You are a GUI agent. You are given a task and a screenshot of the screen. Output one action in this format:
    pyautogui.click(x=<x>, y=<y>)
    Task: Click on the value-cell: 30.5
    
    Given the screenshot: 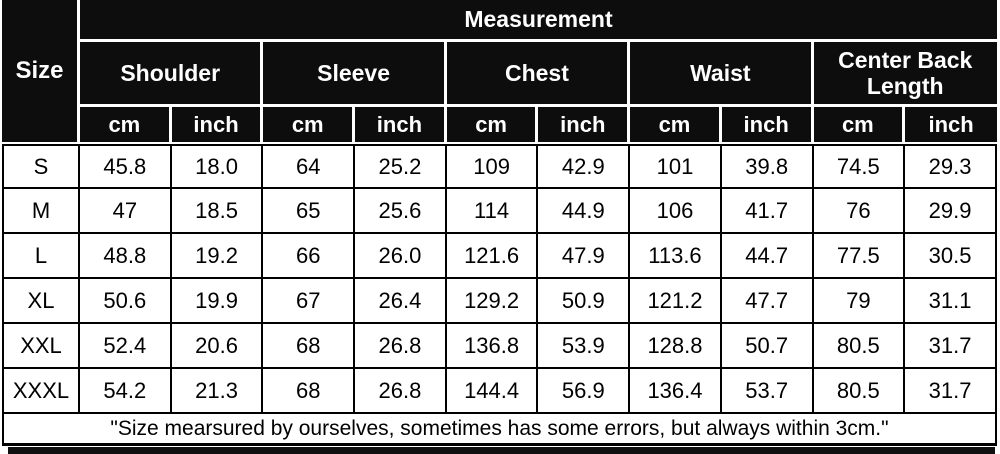 What is the action you would take?
    pyautogui.click(x=951, y=256)
    